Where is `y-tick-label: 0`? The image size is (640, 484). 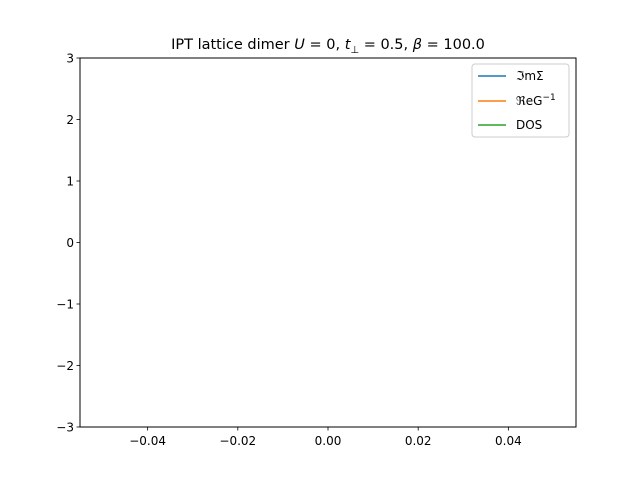 y-tick-label: 0 is located at coordinates (70, 243).